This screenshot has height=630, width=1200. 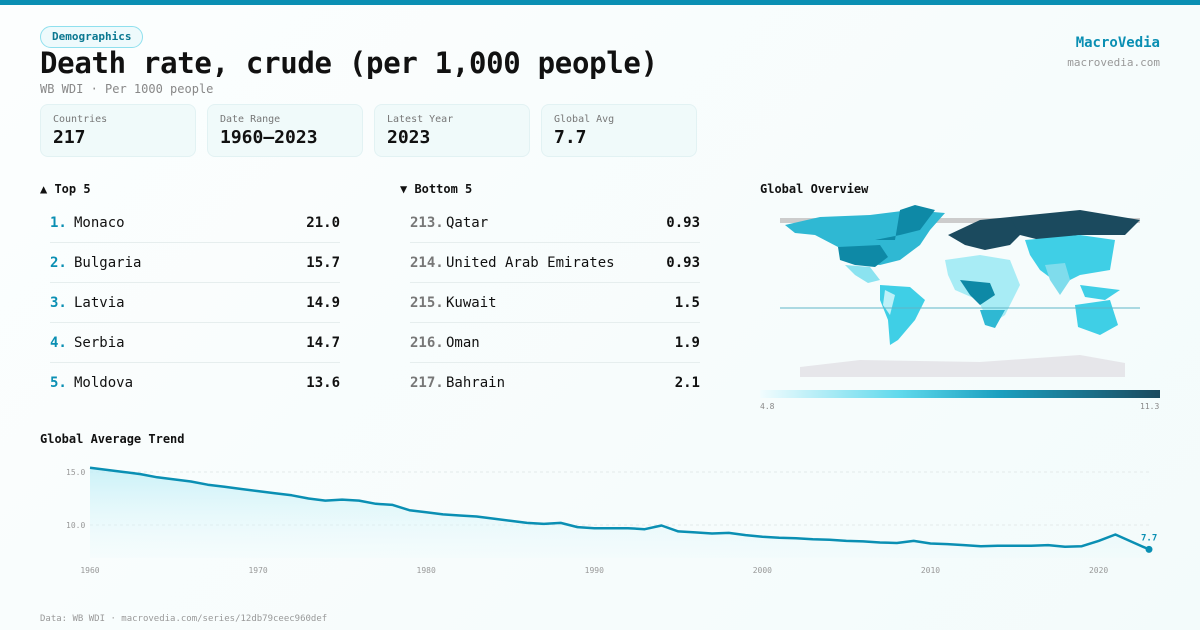 I want to click on map-region-asia, so click(x=1070, y=260).